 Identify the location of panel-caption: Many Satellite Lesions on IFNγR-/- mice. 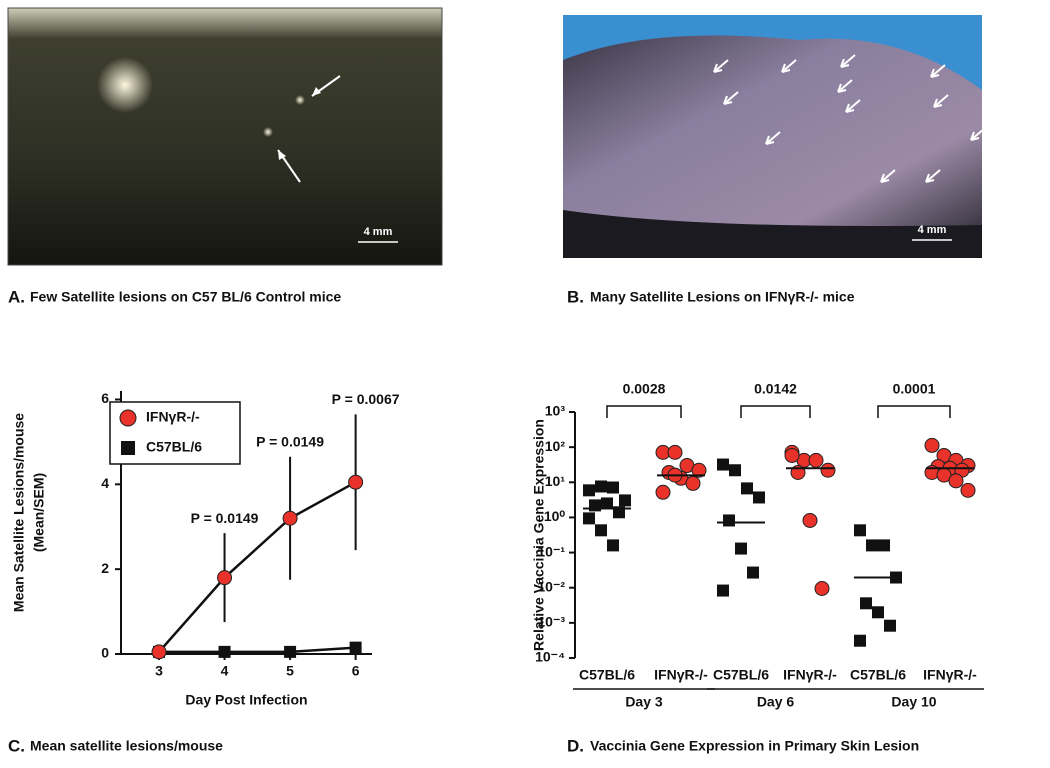
(722, 297).